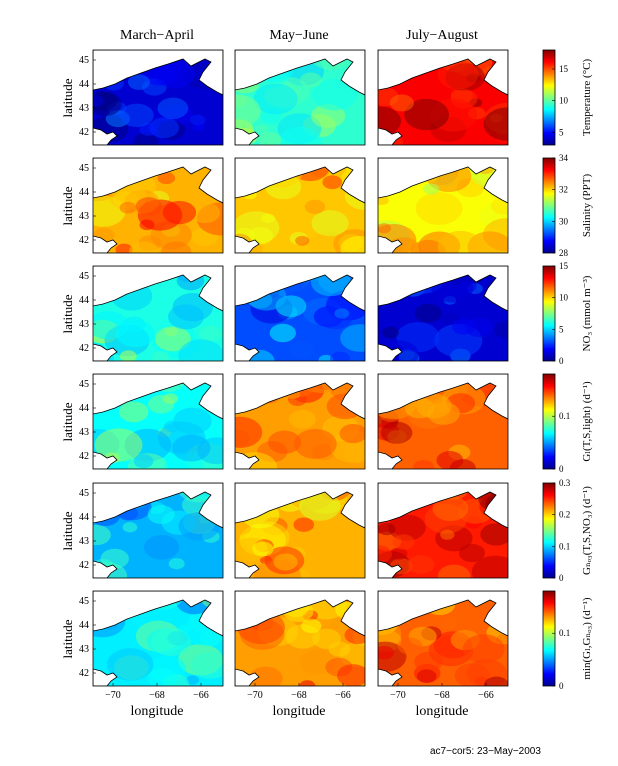 The height and width of the screenshot is (766, 618). I want to click on map-panel-r4-c3, so click(443, 421).